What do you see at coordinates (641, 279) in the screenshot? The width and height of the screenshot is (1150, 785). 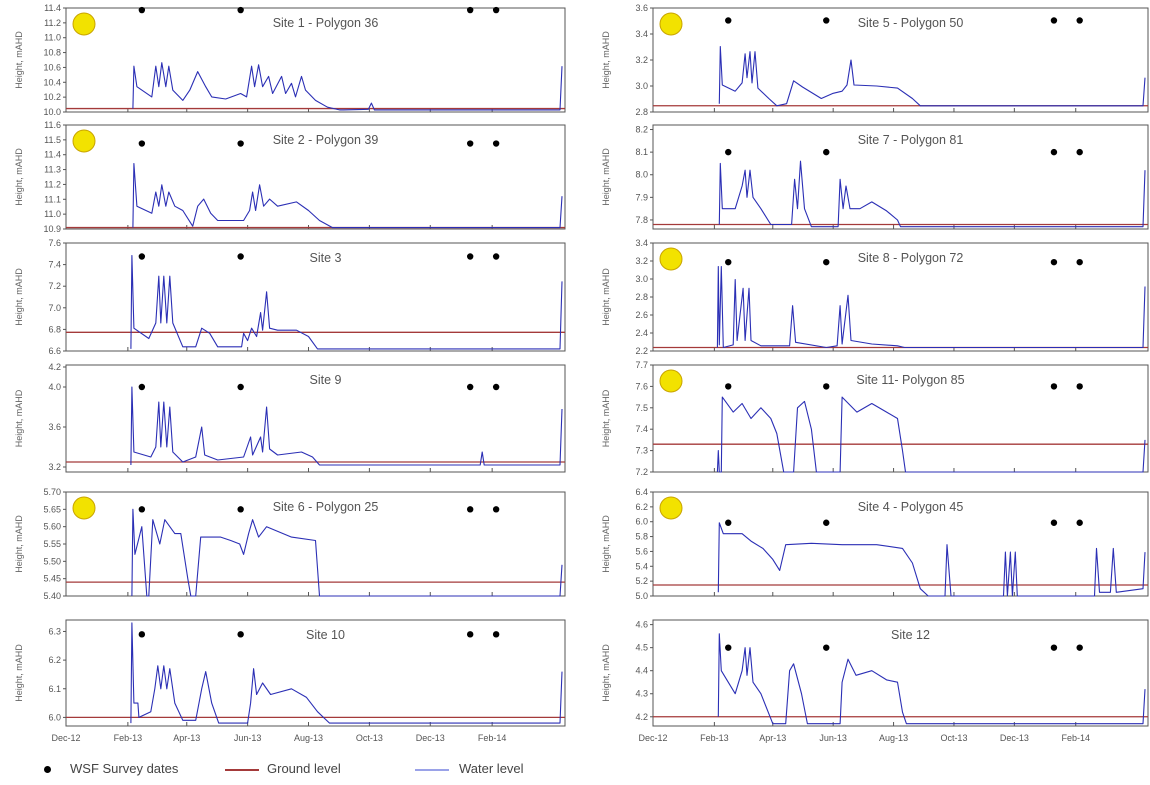 I see `y-tick-label: 3.0` at bounding box center [641, 279].